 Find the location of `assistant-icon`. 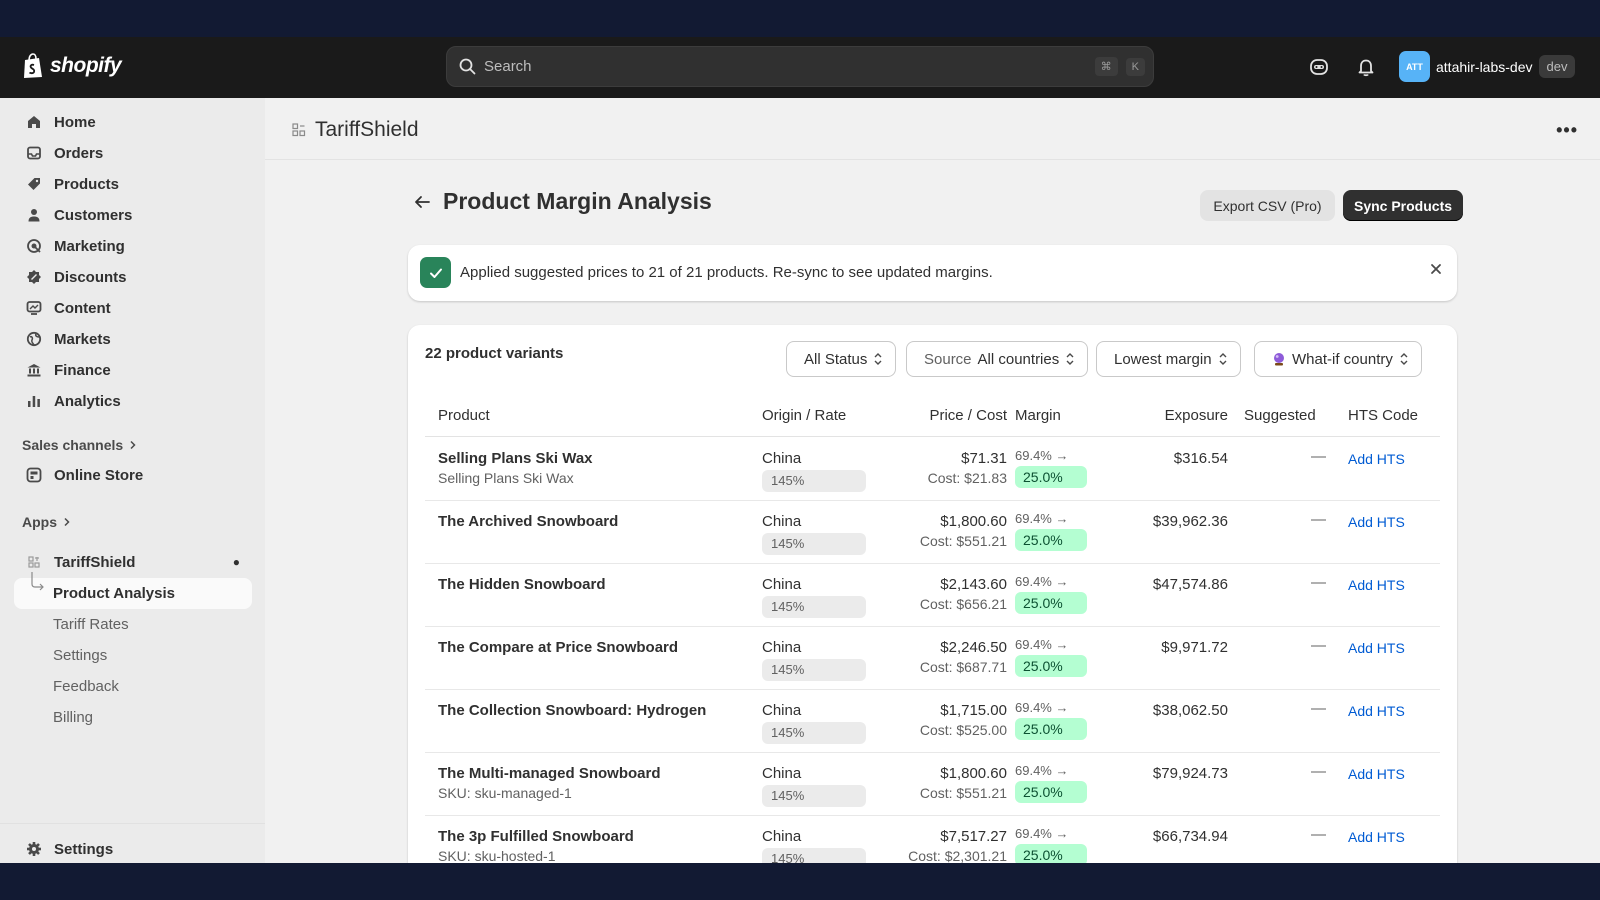

assistant-icon is located at coordinates (1319, 67).